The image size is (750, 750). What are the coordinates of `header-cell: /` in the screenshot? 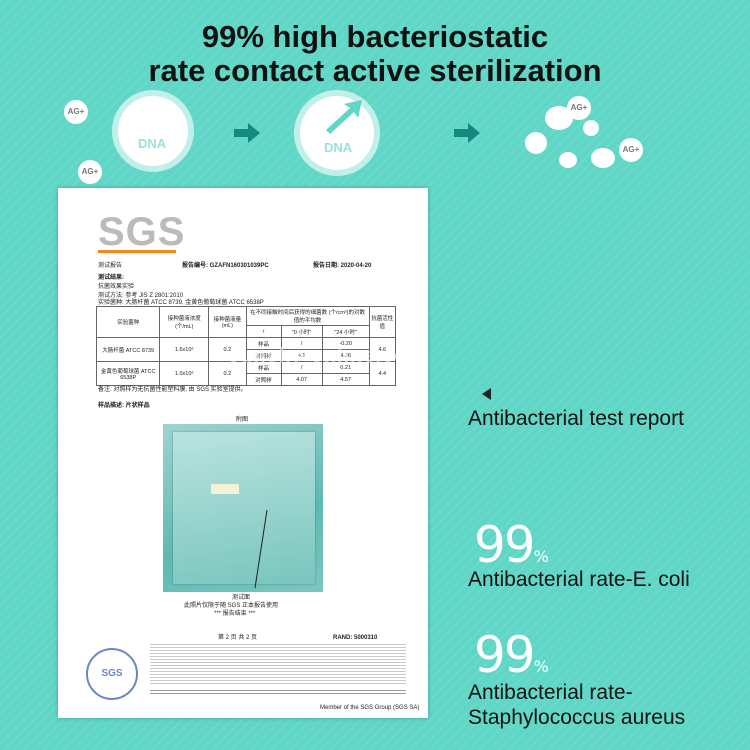 It's located at (263, 331).